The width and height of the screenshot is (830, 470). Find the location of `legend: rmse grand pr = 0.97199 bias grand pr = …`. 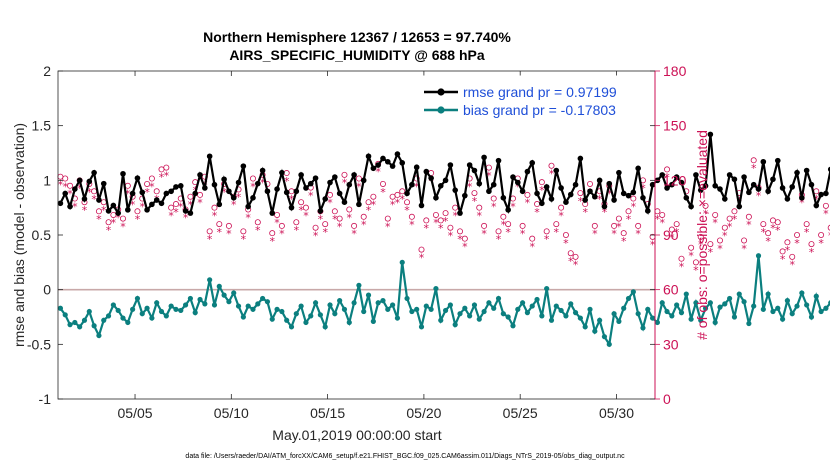

legend: rmse grand pr = 0.97199 bias grand pr = … is located at coordinates (535, 98).